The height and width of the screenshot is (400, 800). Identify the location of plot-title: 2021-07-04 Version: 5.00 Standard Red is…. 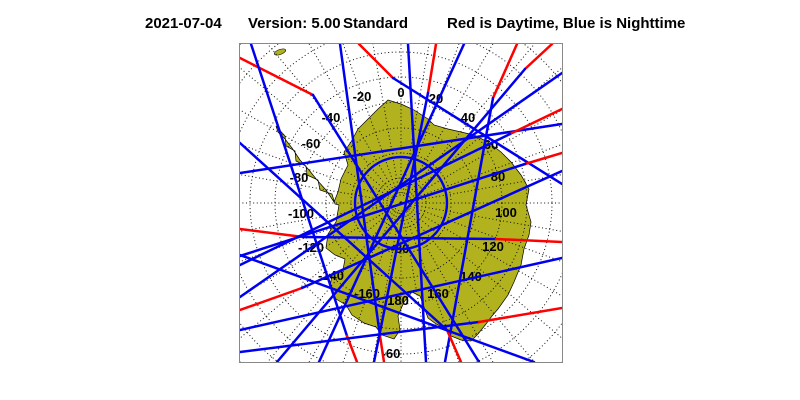
(400, 25).